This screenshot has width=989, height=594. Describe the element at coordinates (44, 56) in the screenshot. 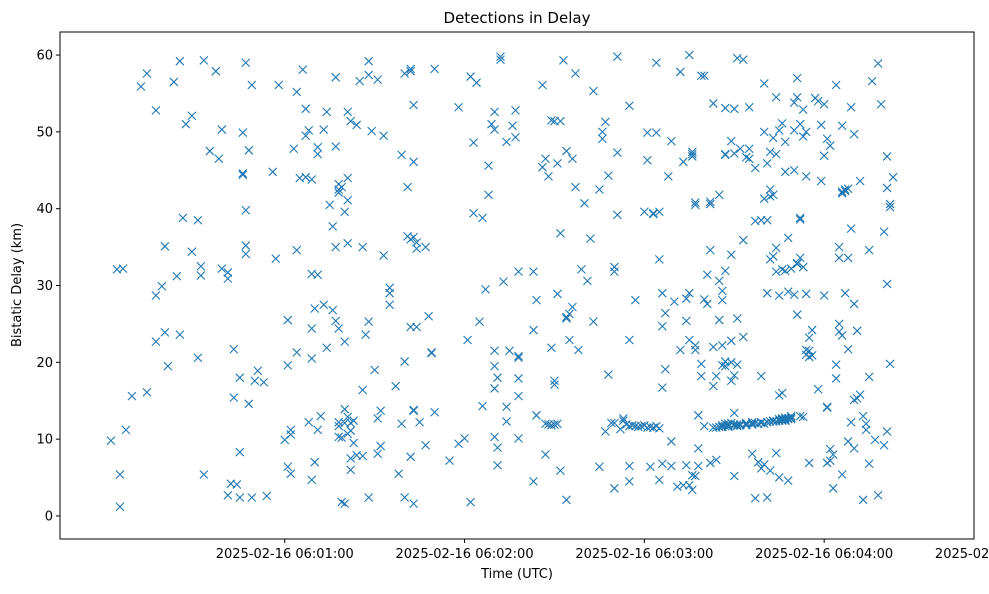

I see `y-tick-label: 60` at that location.